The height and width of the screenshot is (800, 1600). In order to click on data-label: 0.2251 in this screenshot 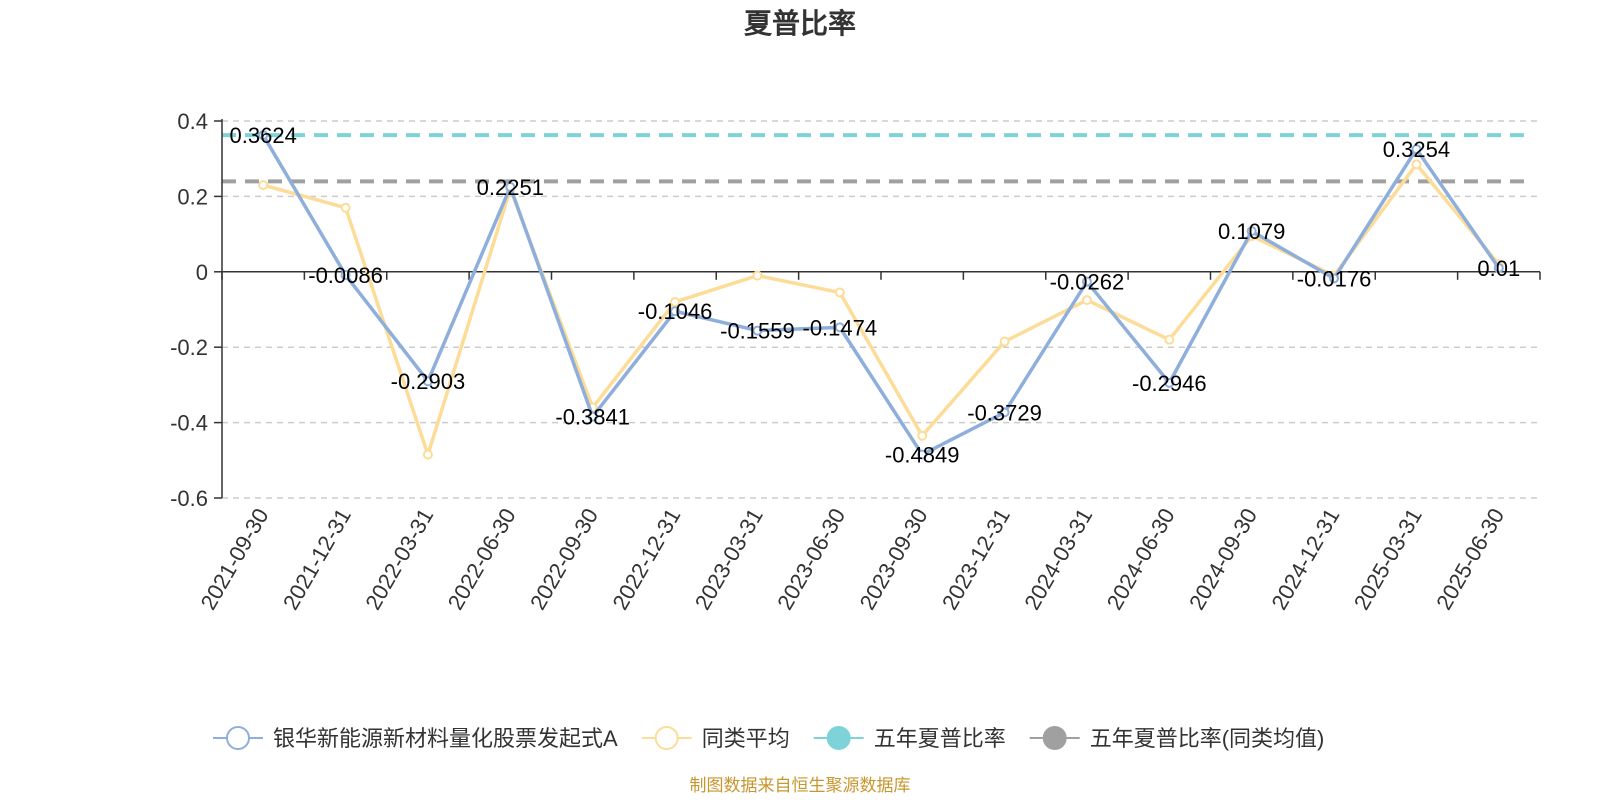, I will do `click(510, 187)`.